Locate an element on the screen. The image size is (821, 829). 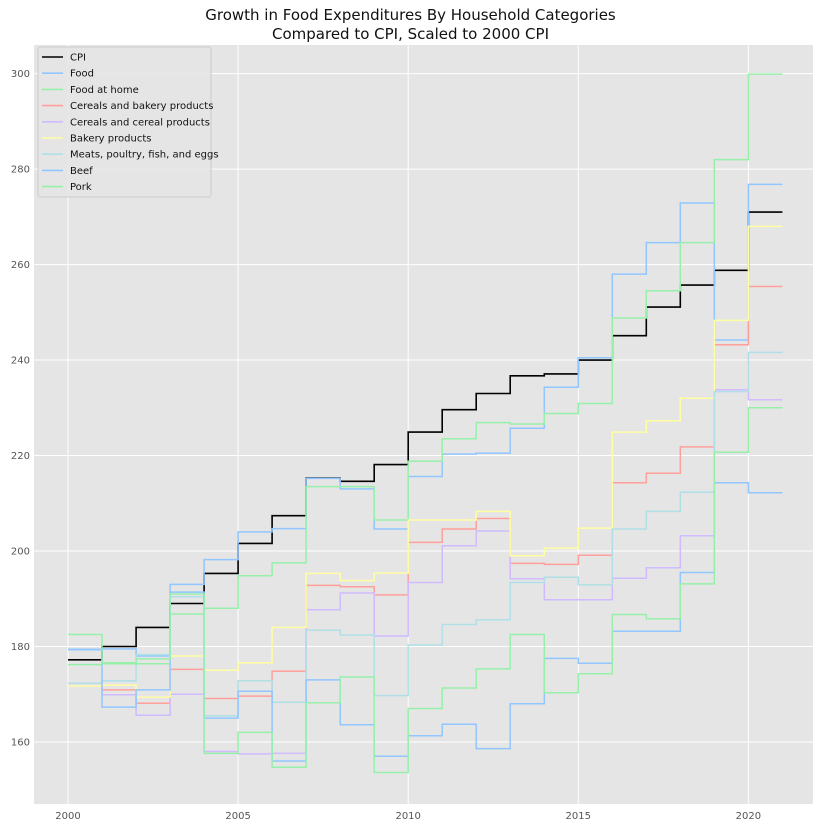
legend-box is located at coordinates (124, 122).